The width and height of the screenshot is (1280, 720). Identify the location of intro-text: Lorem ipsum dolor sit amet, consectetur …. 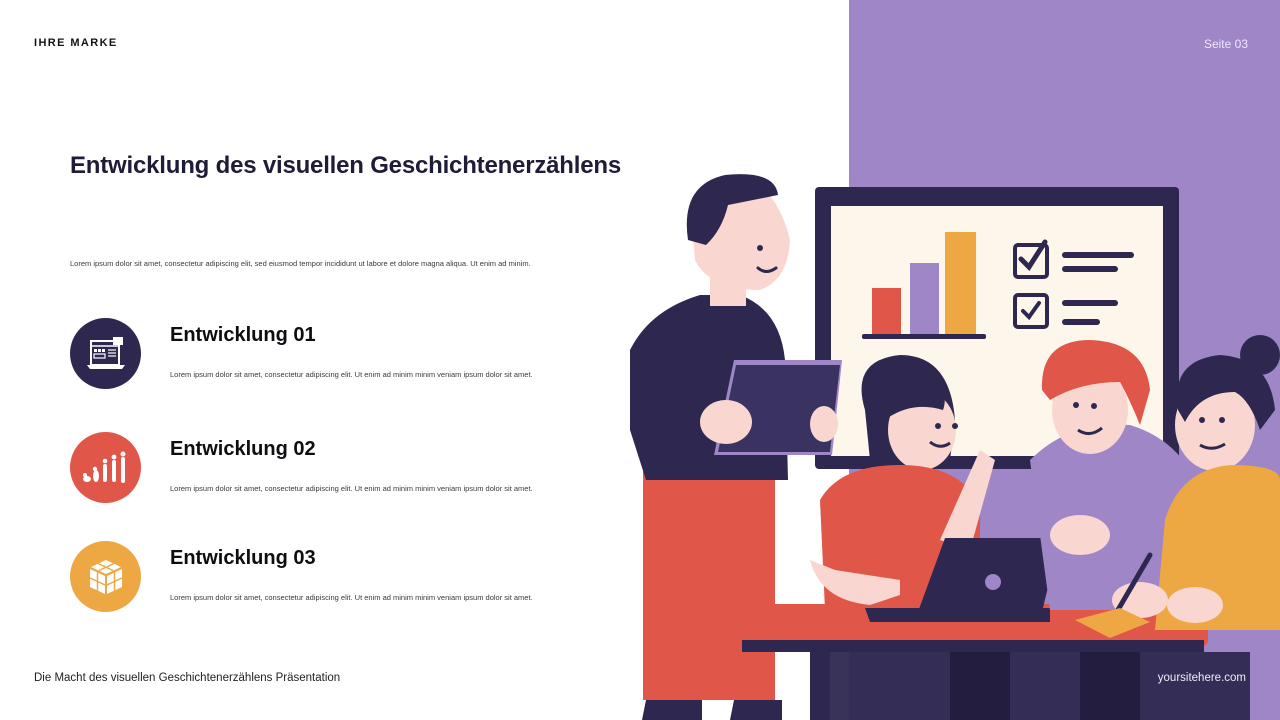
(300, 263).